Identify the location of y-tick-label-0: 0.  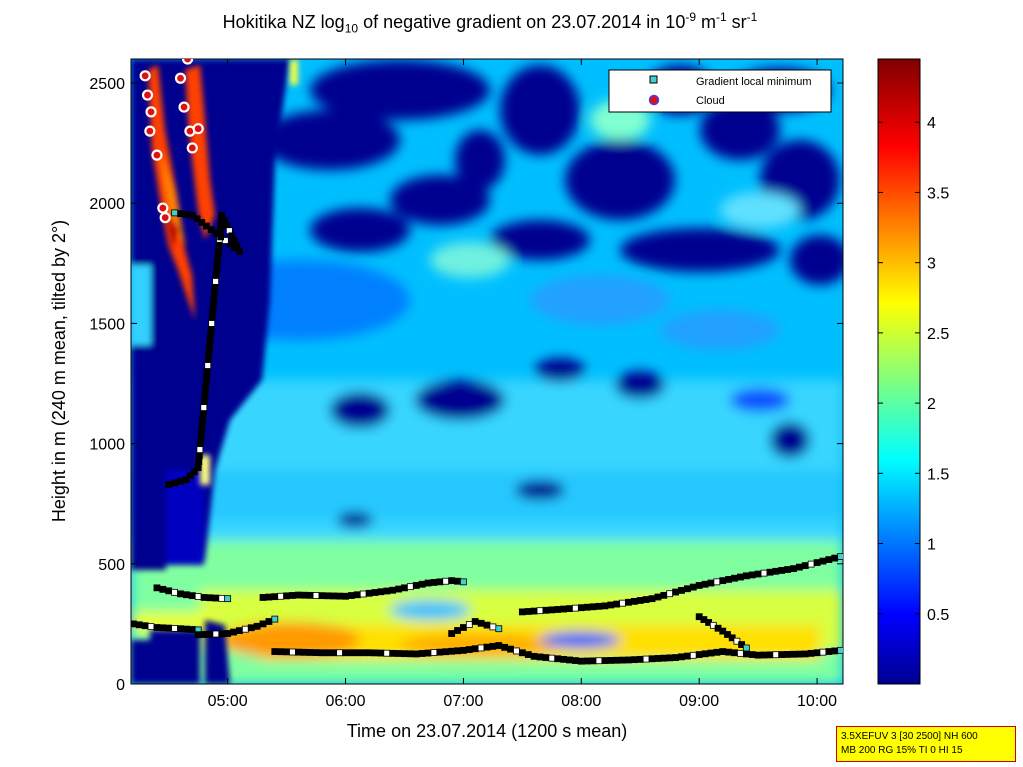
(120, 685).